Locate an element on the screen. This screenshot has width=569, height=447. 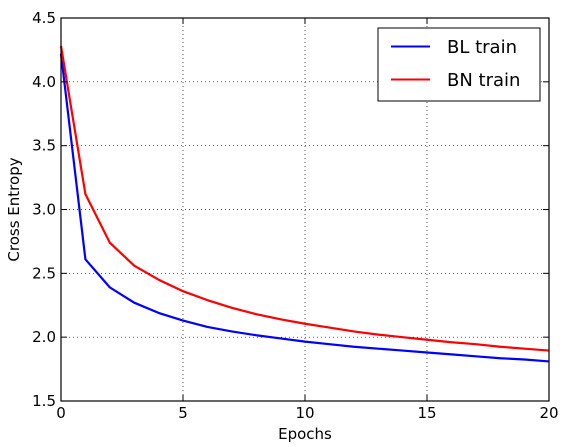
legend: BL train BN train is located at coordinates (459, 64).